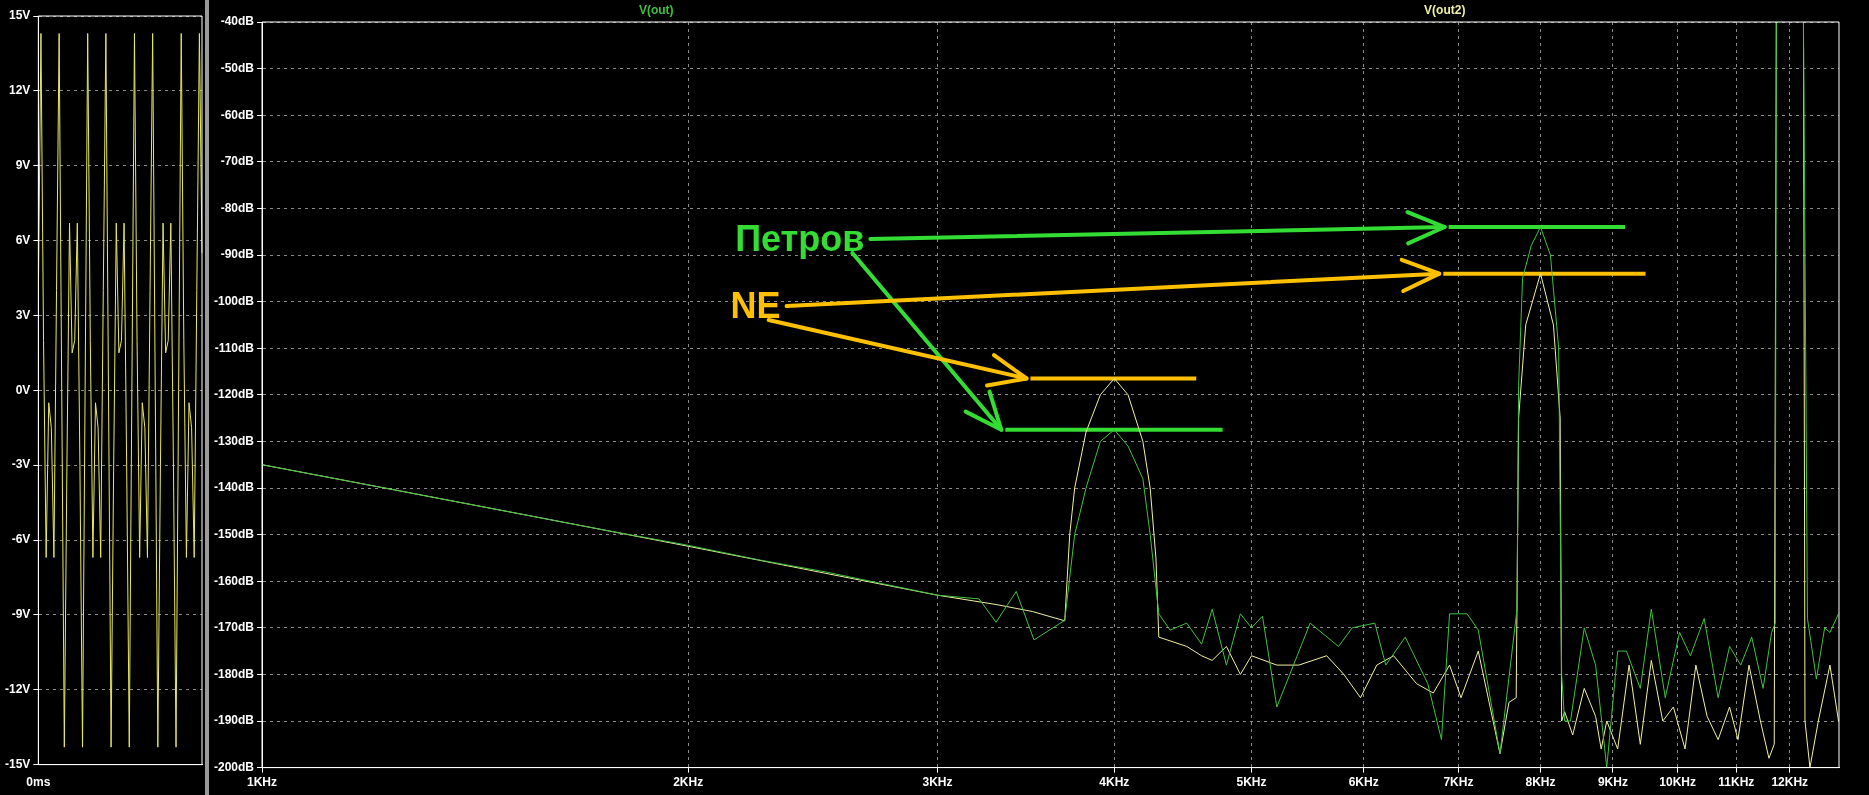  I want to click on y-tick-label: -110dB, so click(234, 347).